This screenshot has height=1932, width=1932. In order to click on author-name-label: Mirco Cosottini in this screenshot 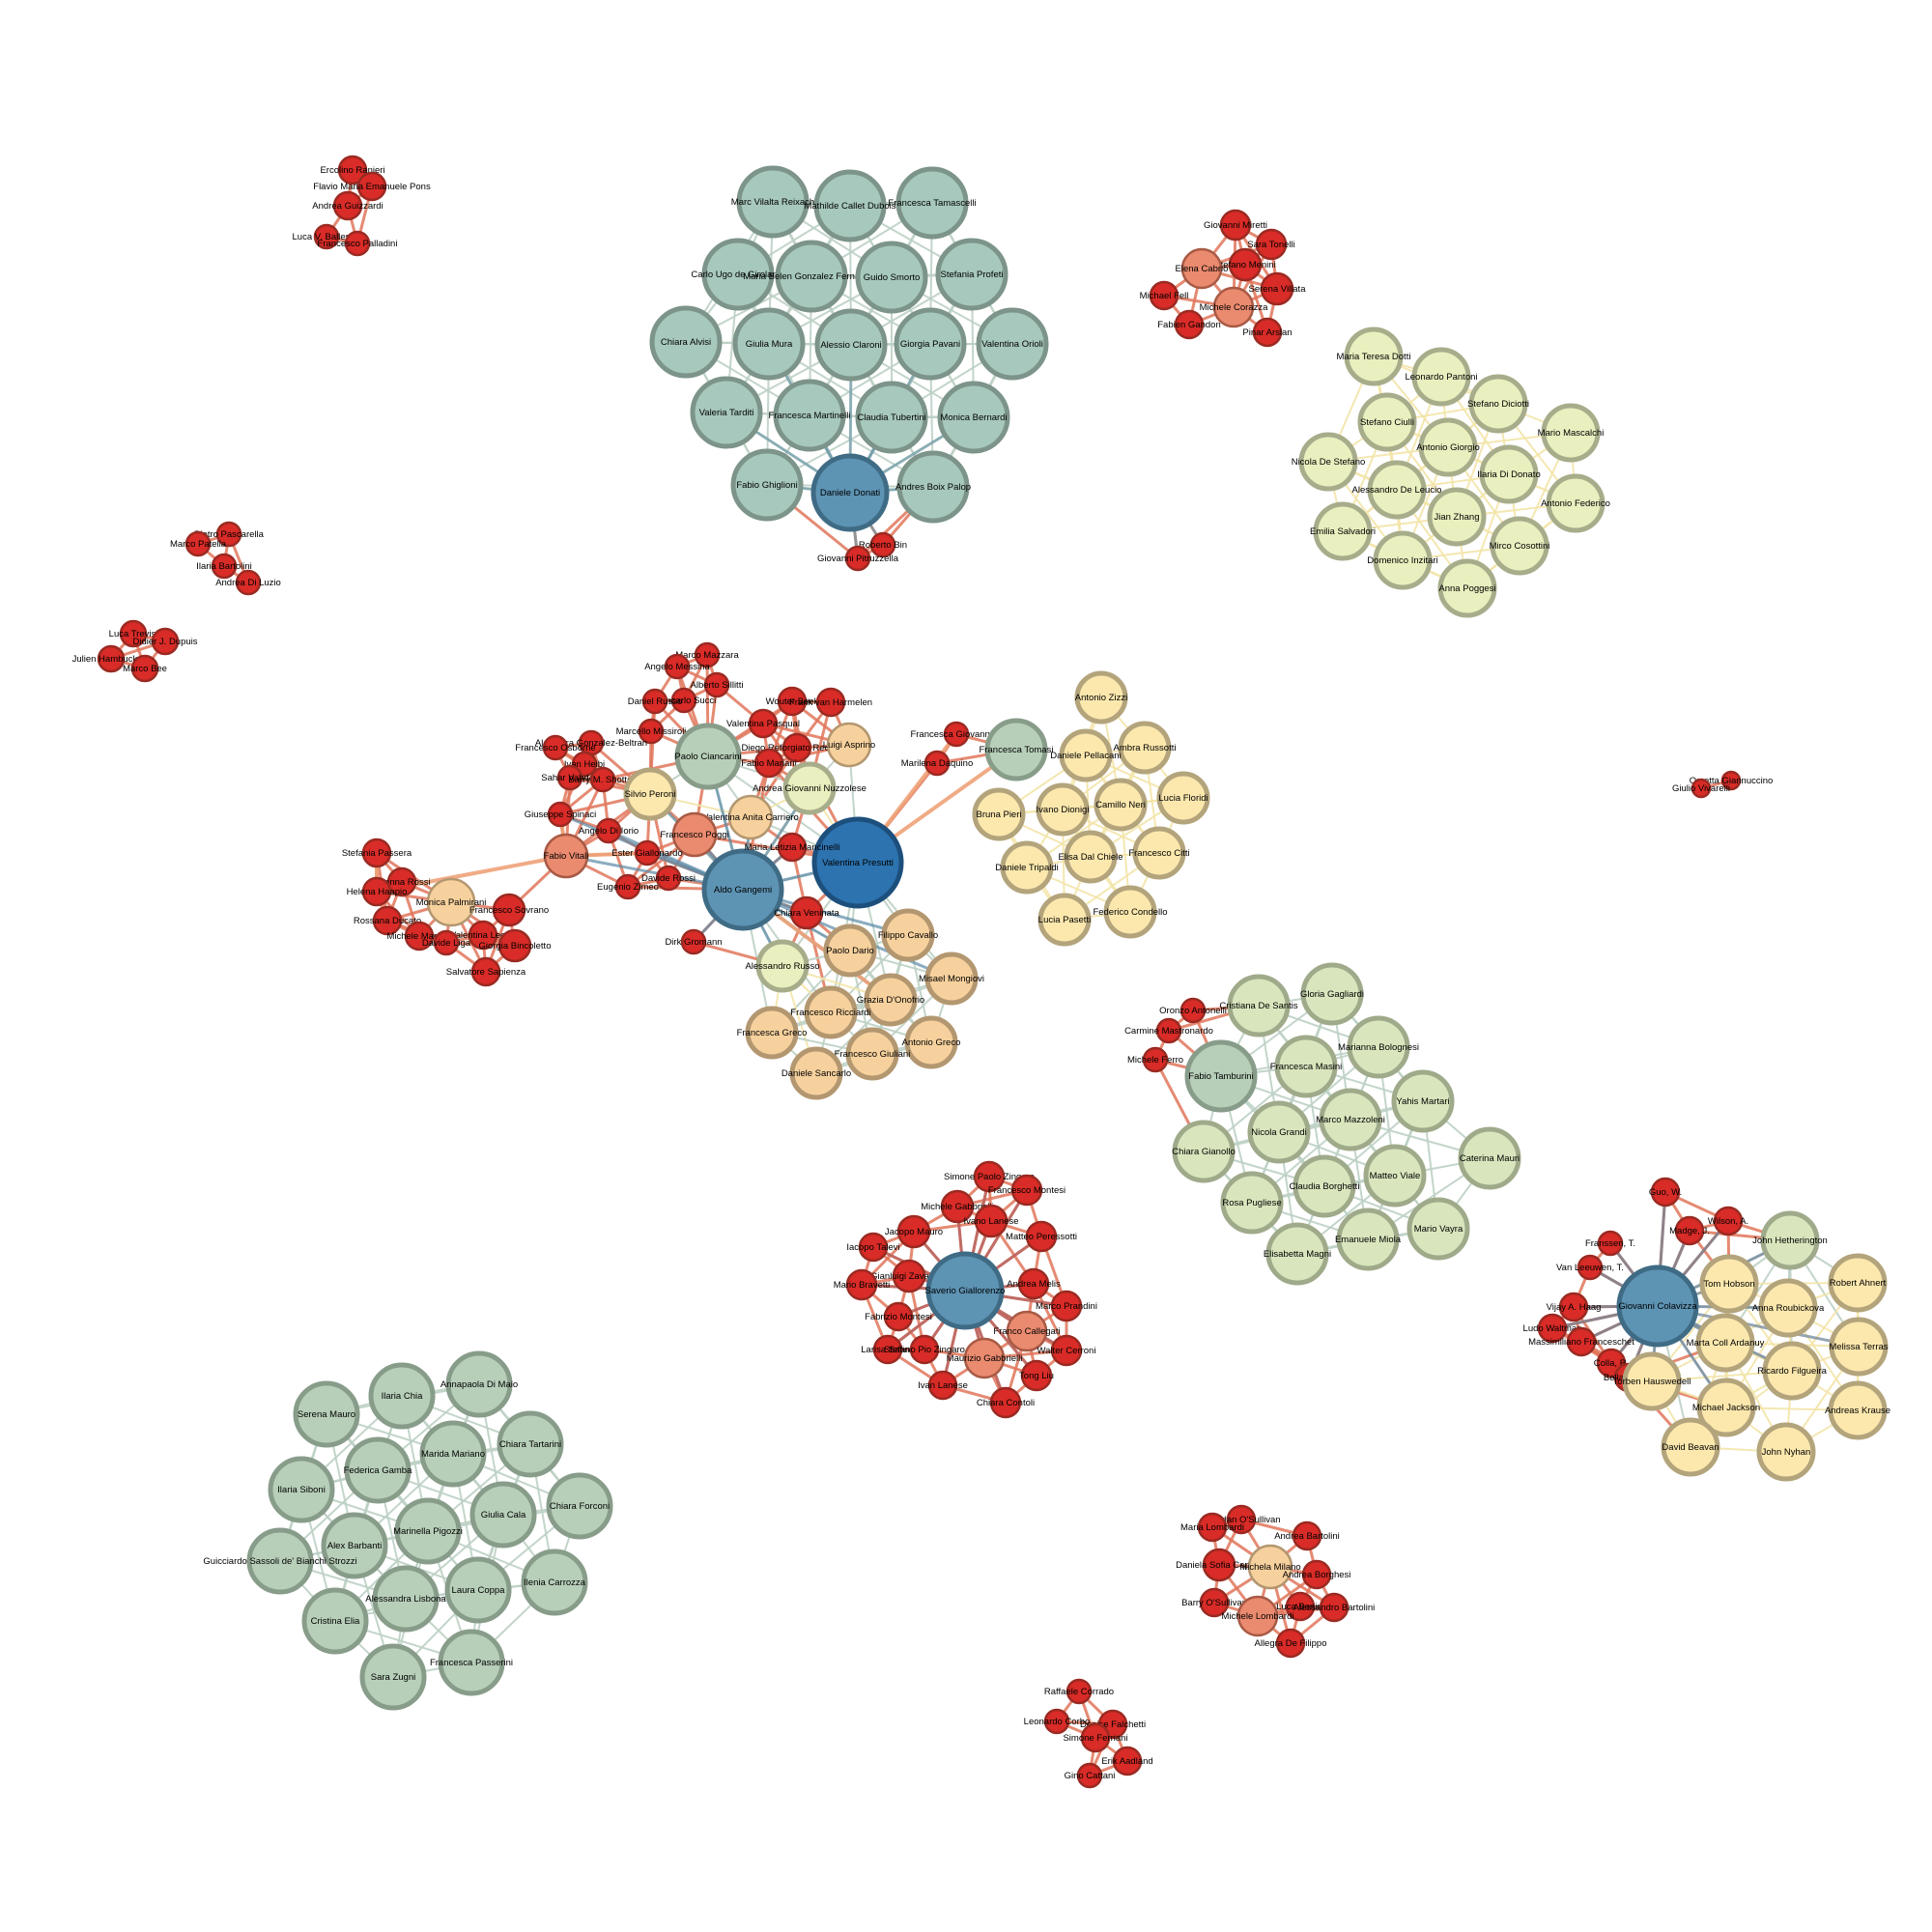, I will do `click(1520, 546)`.